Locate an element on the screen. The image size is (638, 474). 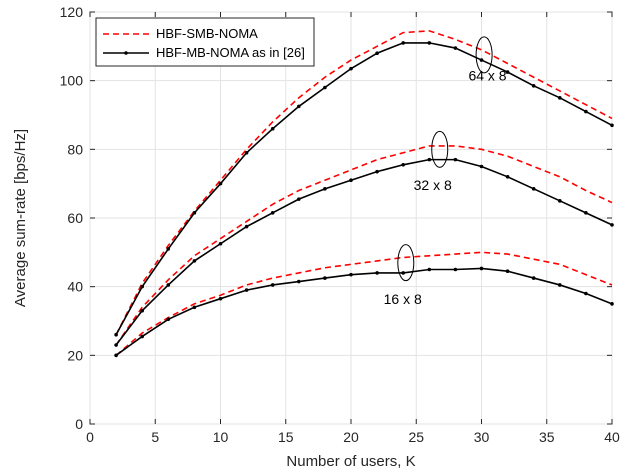
x-tick-label: 25 is located at coordinates (416, 437).